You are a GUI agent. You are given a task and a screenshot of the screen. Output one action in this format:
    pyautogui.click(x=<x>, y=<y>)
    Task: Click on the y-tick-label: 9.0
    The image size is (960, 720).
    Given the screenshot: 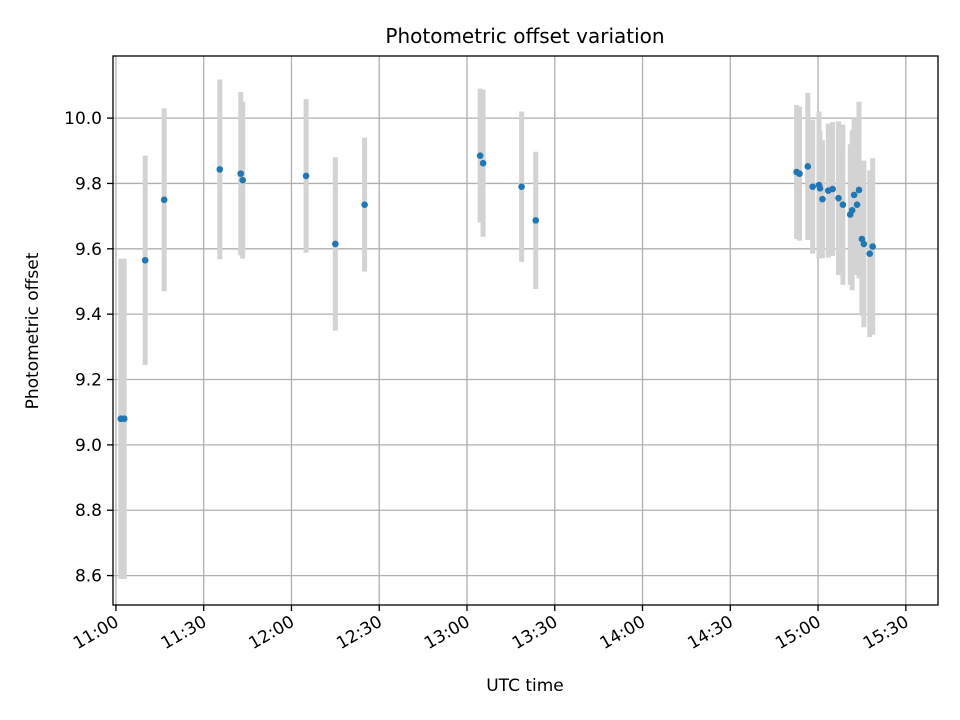 What is the action you would take?
    pyautogui.click(x=88, y=446)
    